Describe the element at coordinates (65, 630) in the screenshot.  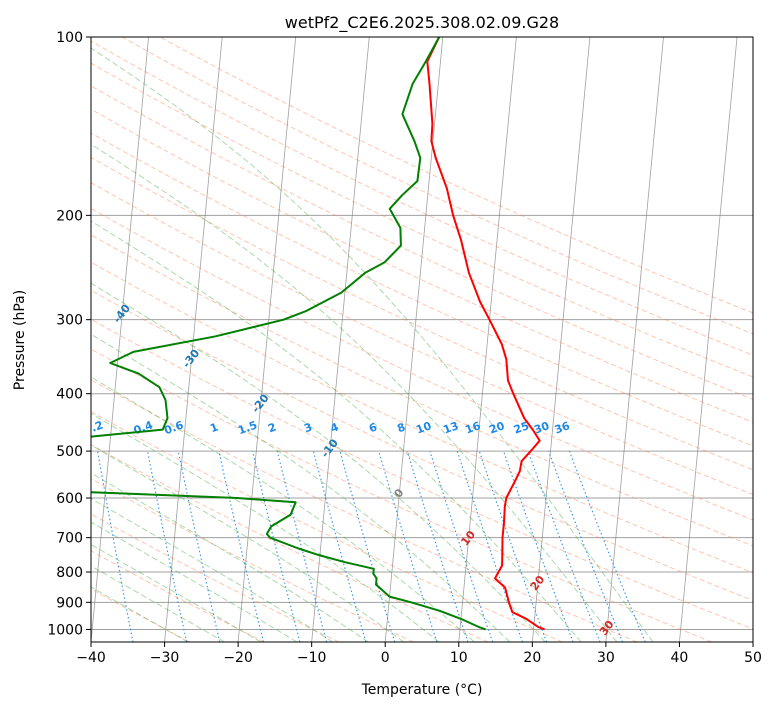
I see `y-tick-label: 1000` at that location.